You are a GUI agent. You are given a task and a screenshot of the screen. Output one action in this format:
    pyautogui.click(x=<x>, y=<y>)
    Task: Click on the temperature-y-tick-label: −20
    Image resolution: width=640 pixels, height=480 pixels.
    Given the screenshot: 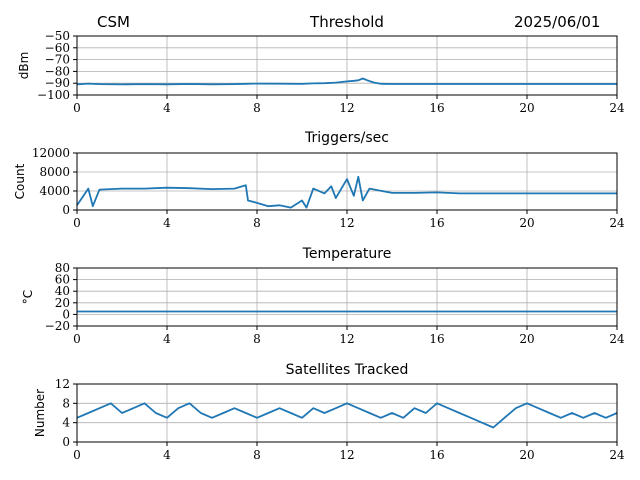 What is the action you would take?
    pyautogui.click(x=57, y=326)
    